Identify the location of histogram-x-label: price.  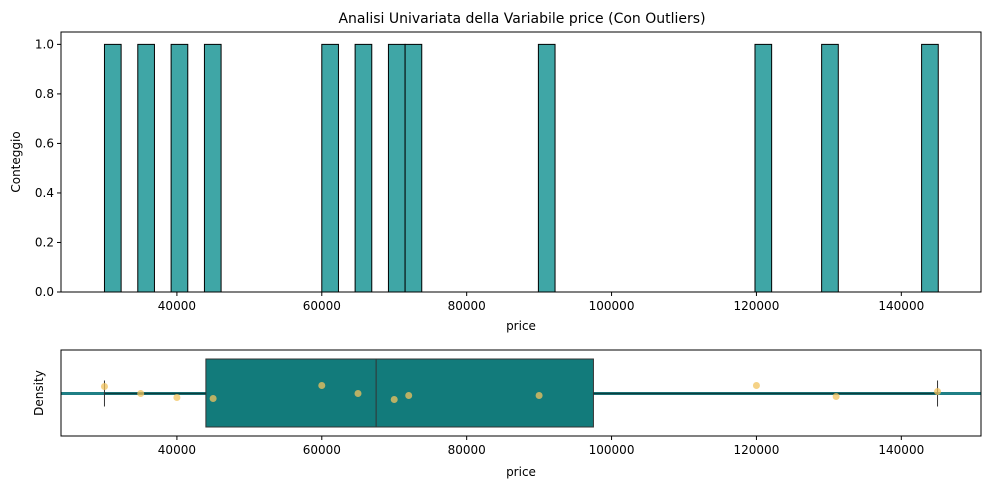
(521, 326).